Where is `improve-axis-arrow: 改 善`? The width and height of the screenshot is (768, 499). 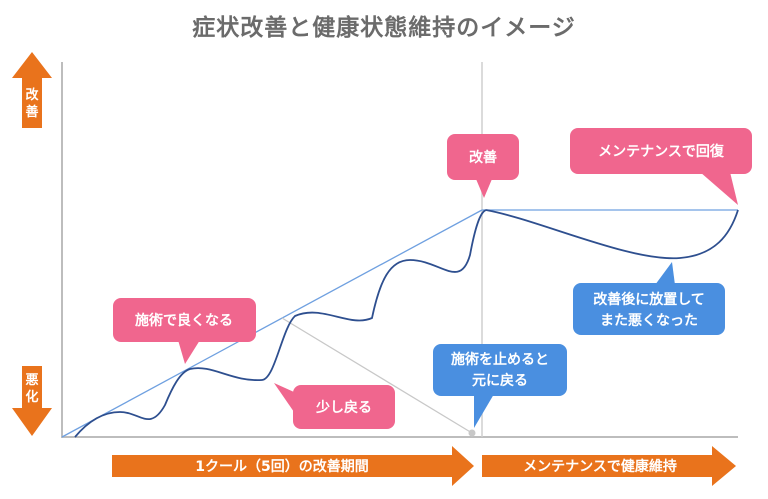
improve-axis-arrow: 改 善 is located at coordinates (32, 90).